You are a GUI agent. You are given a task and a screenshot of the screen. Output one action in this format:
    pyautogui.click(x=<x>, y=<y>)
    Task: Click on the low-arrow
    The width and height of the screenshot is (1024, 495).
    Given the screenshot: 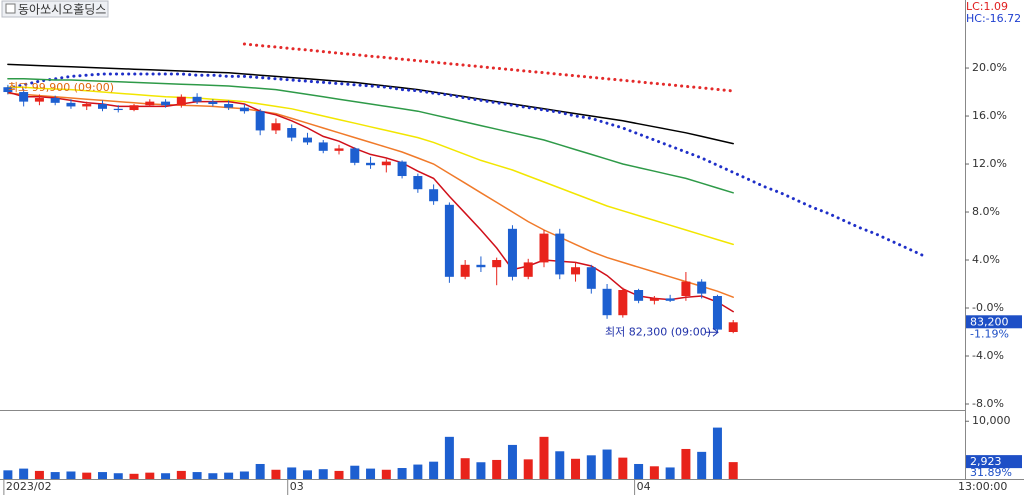 What is the action you would take?
    pyautogui.click(x=712, y=332)
    